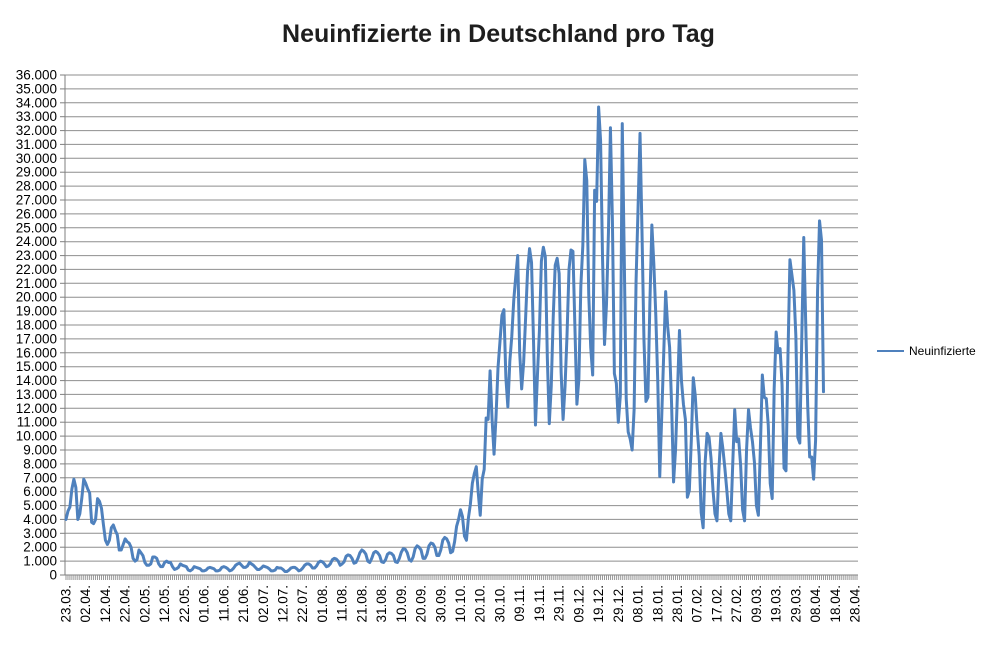 This screenshot has width=997, height=647. I want to click on svg-text: 17.02., so click(717, 604).